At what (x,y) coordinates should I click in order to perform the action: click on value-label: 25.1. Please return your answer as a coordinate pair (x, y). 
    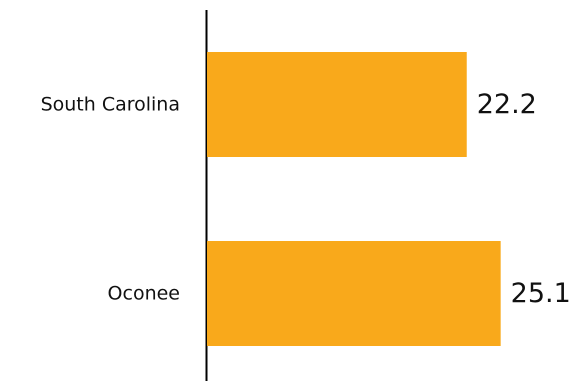
    Looking at the image, I should click on (541, 293).